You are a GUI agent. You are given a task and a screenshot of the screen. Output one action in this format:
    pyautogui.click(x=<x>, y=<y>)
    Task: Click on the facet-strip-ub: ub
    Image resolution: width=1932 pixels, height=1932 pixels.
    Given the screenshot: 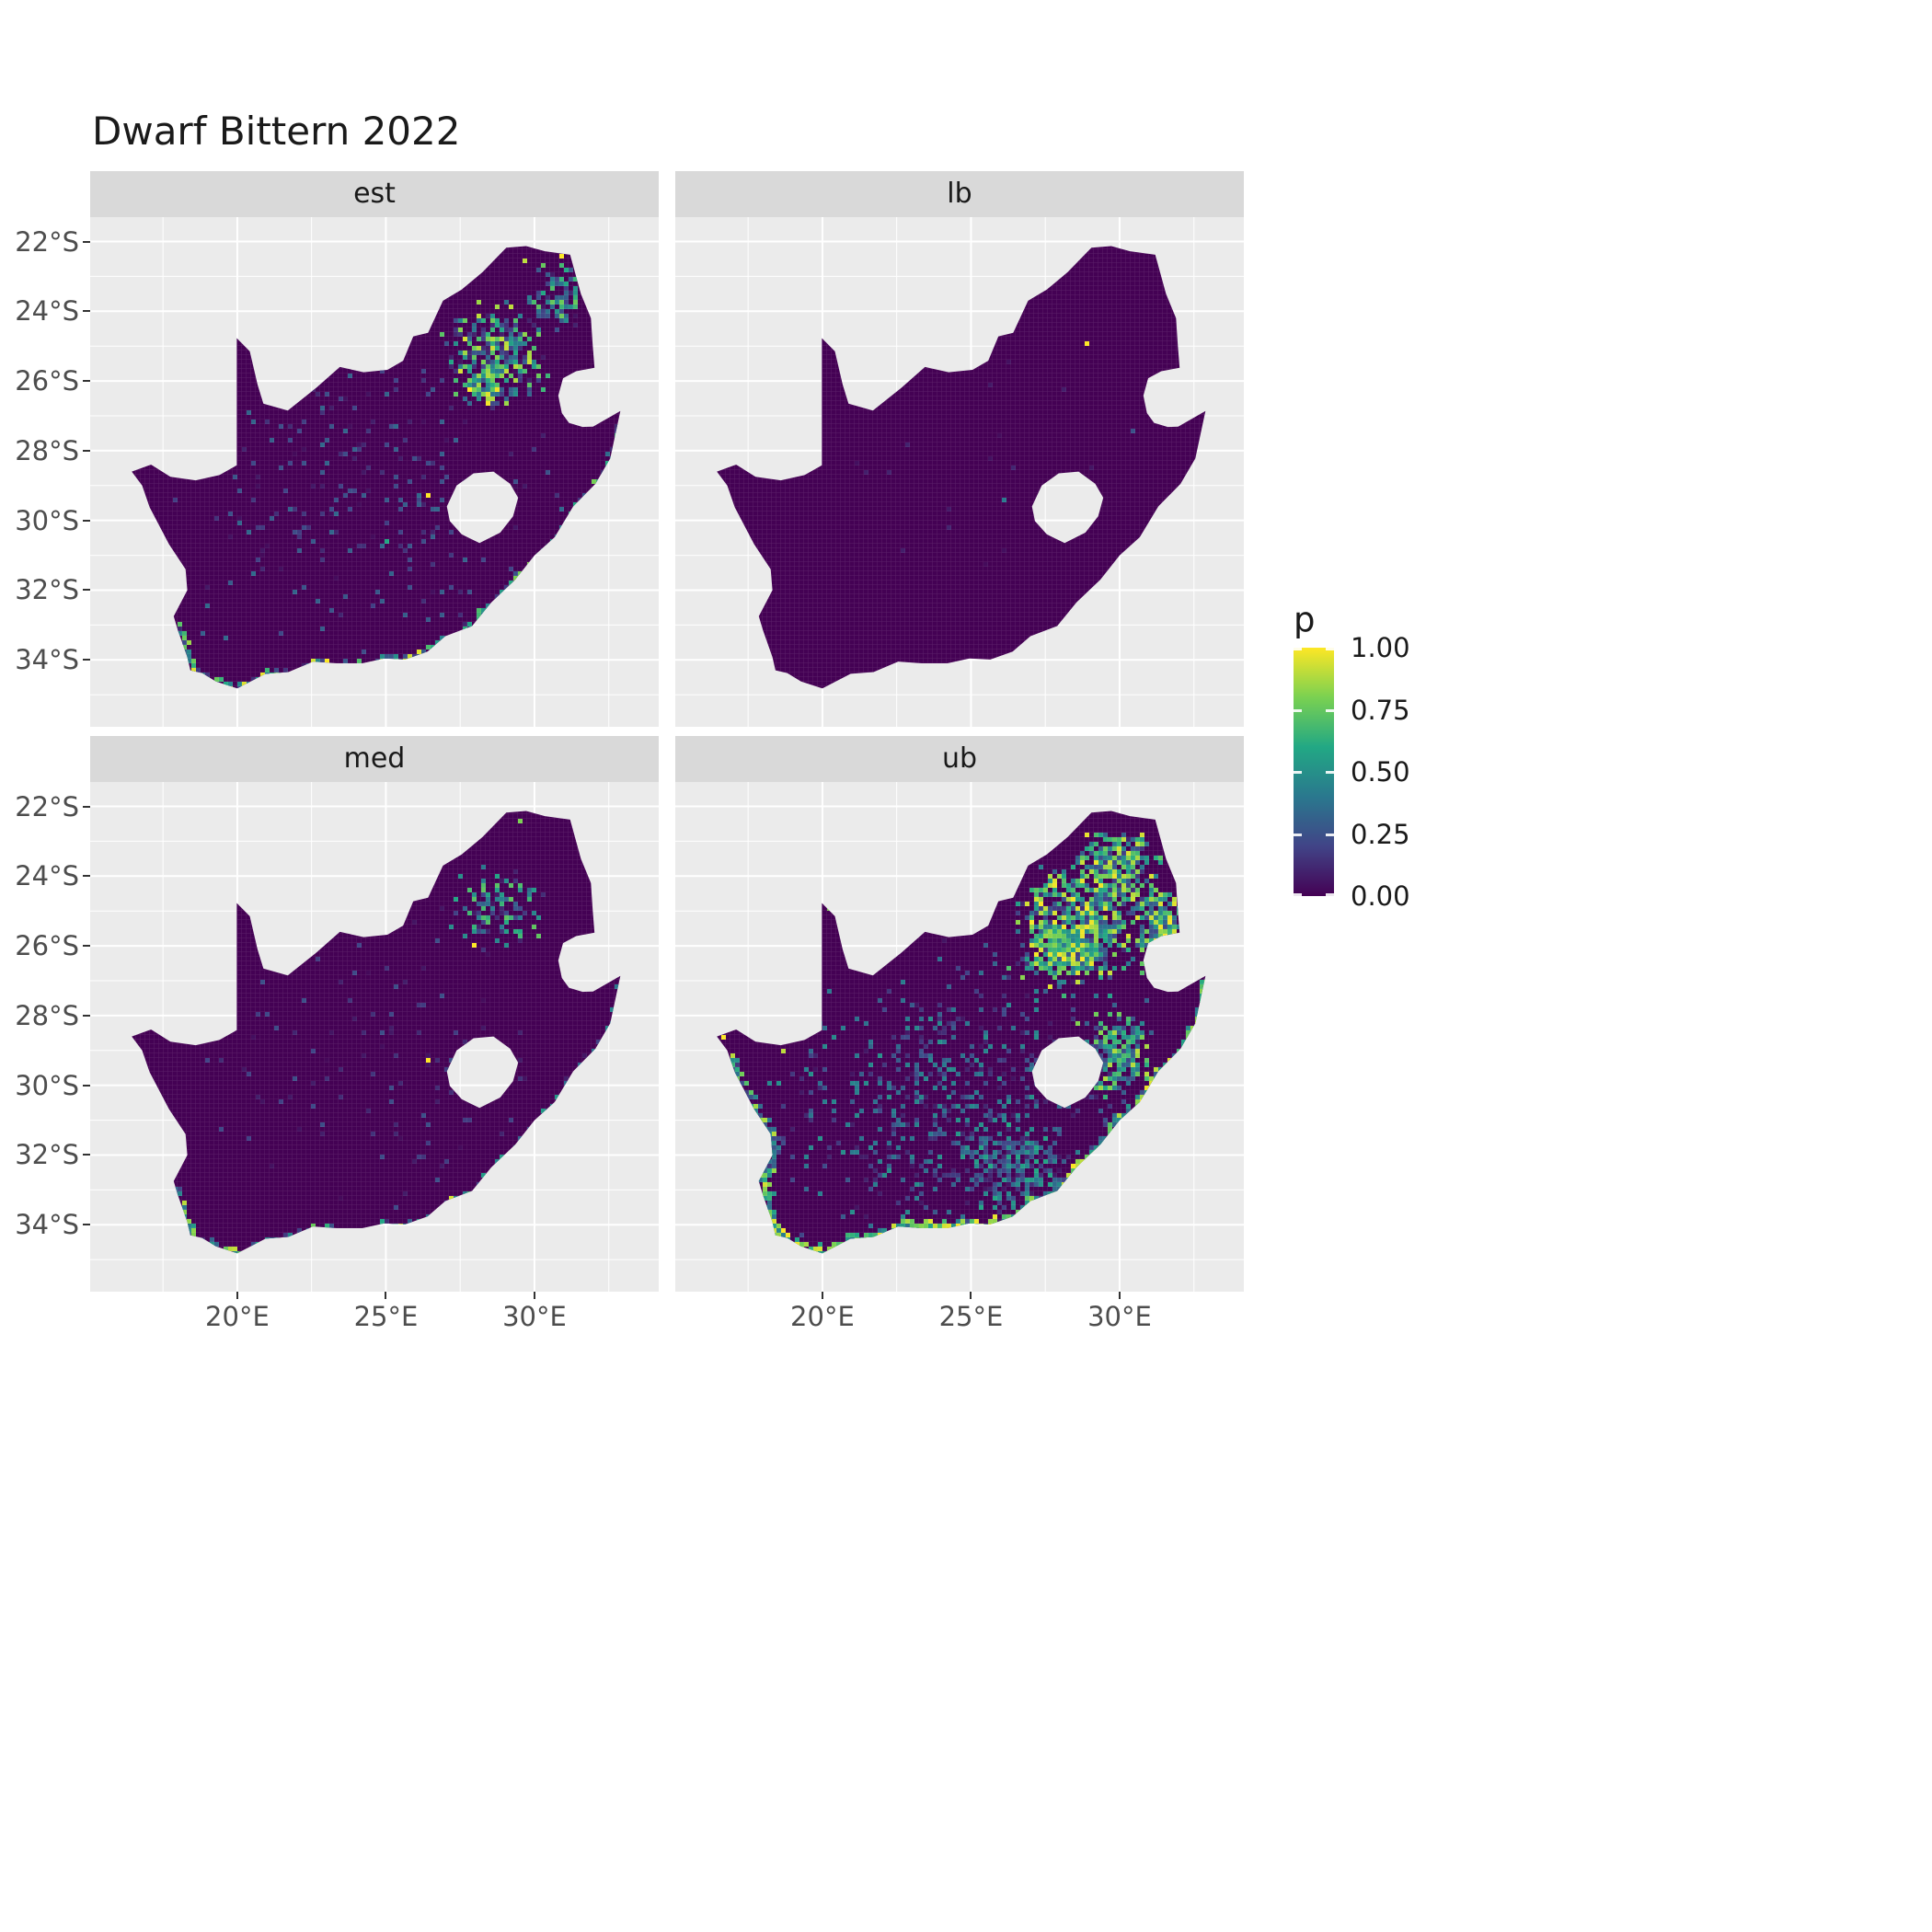 What is the action you would take?
    pyautogui.click(x=959, y=759)
    